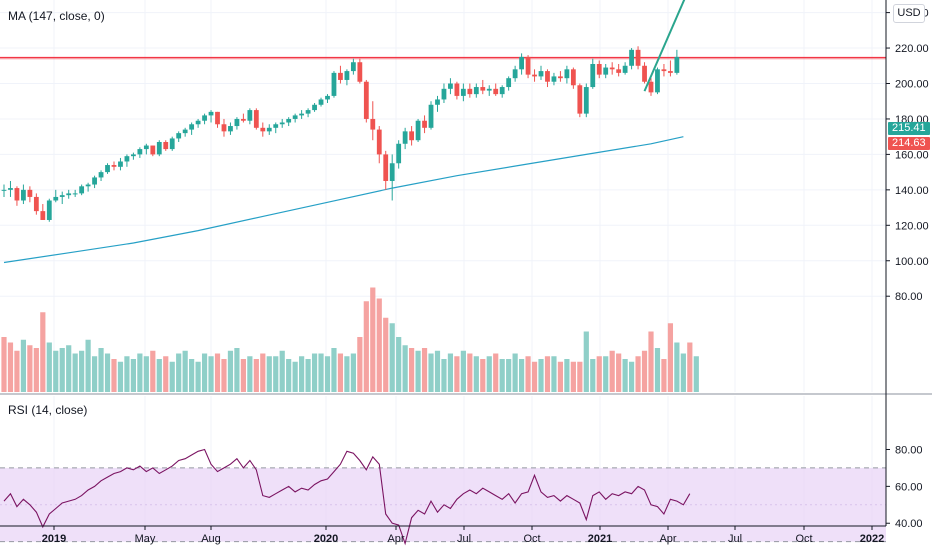 The height and width of the screenshot is (550, 932). What do you see at coordinates (443, 58) in the screenshot?
I see `horizontal-line-alert` at bounding box center [443, 58].